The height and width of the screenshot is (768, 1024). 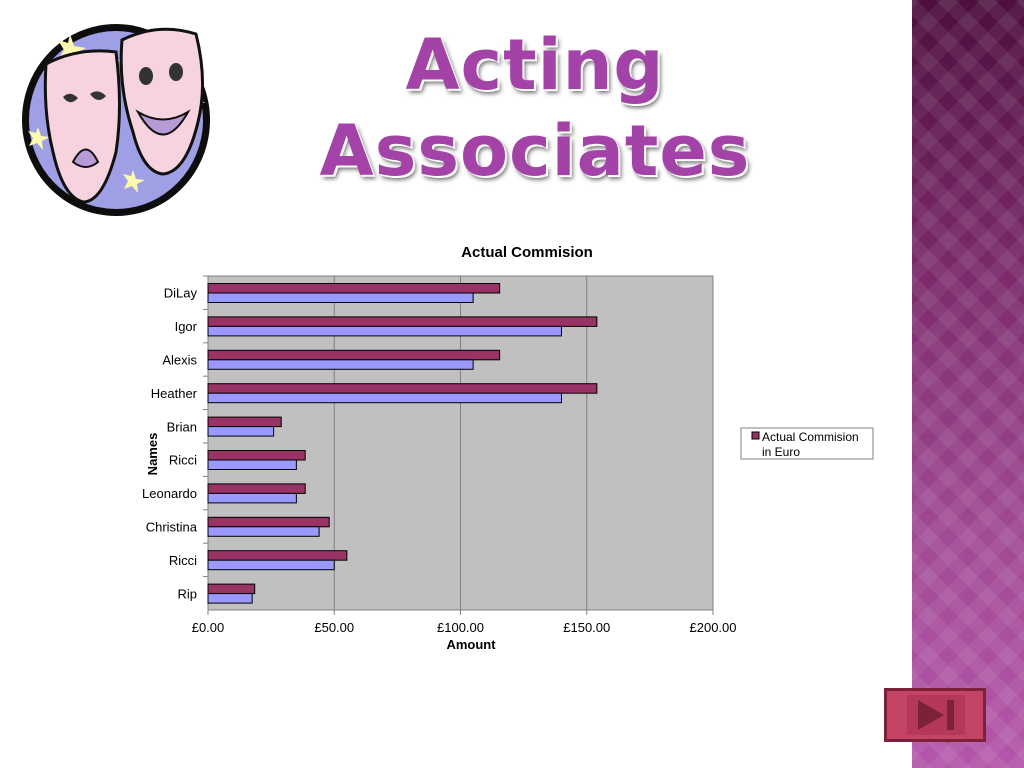 I want to click on legend-box, so click(x=807, y=443).